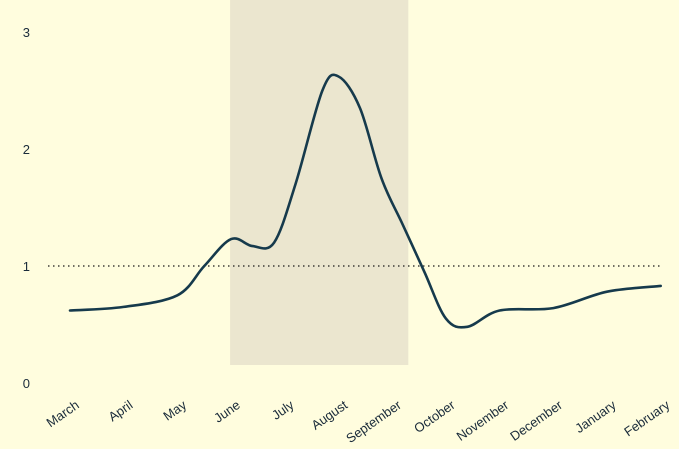 This screenshot has height=449, width=679. What do you see at coordinates (26, 208) in the screenshot?
I see `y-axis: 0 1 2 3` at bounding box center [26, 208].